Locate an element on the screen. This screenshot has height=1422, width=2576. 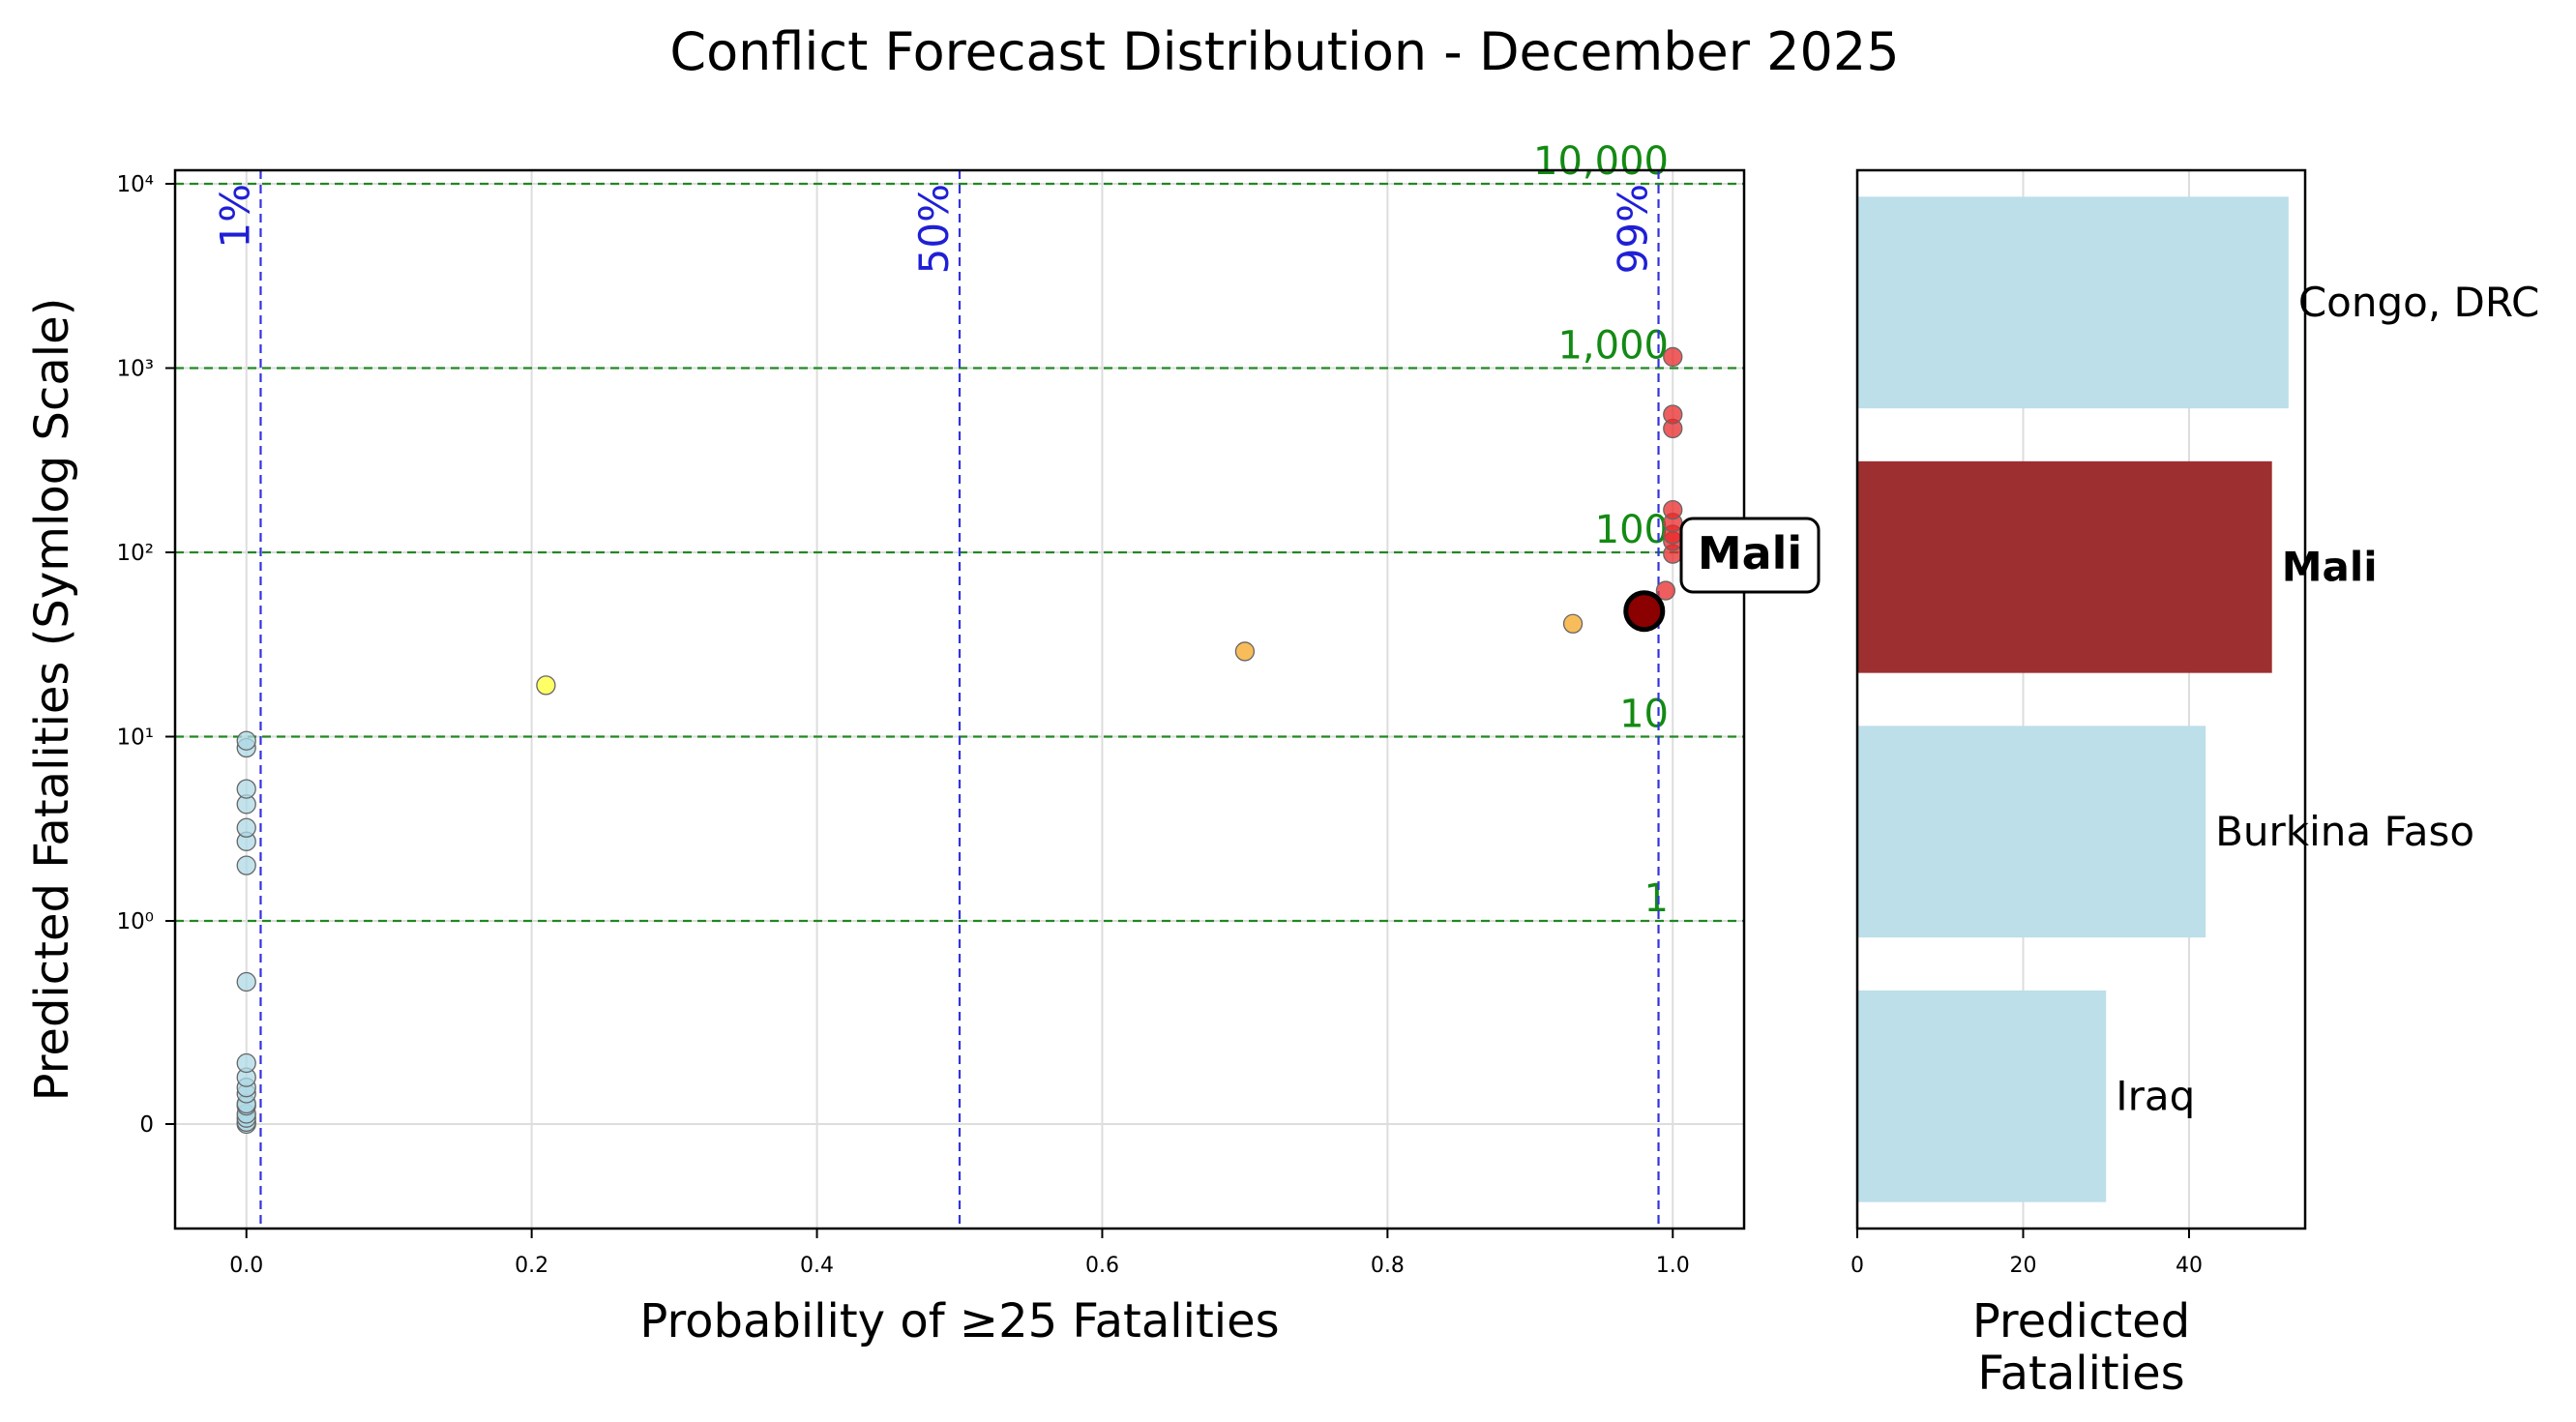
highlight-annotation-box is located at coordinates (1750, 556).